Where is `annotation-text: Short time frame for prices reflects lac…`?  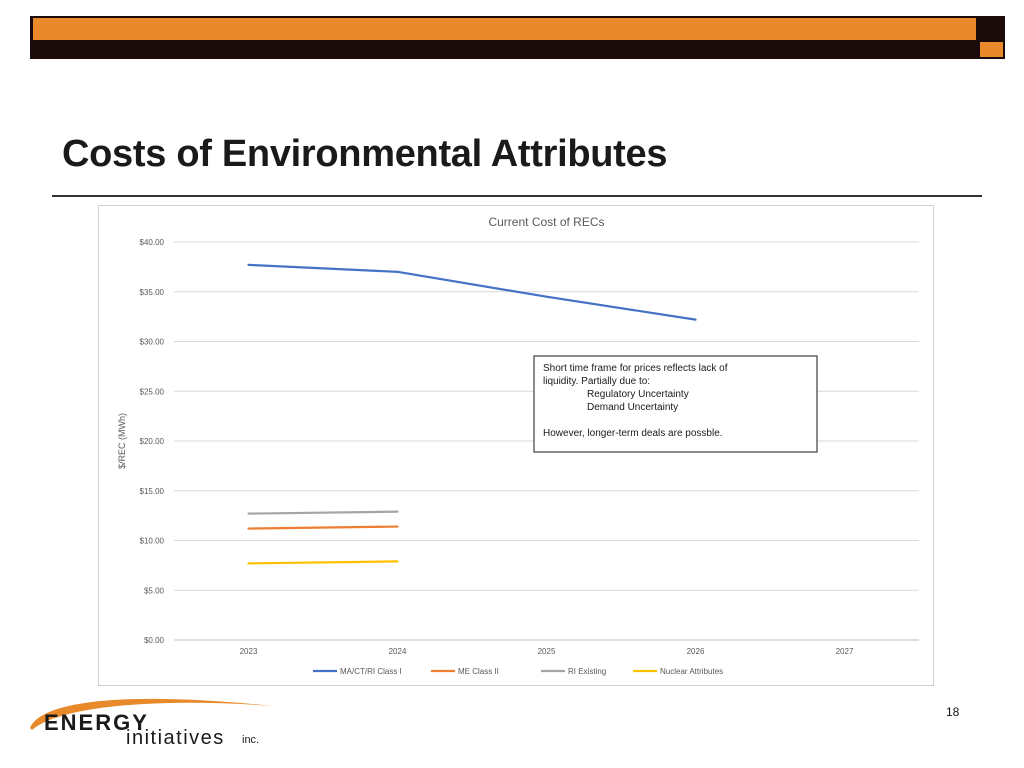 annotation-text: Short time frame for prices reflects lac… is located at coordinates (635, 368).